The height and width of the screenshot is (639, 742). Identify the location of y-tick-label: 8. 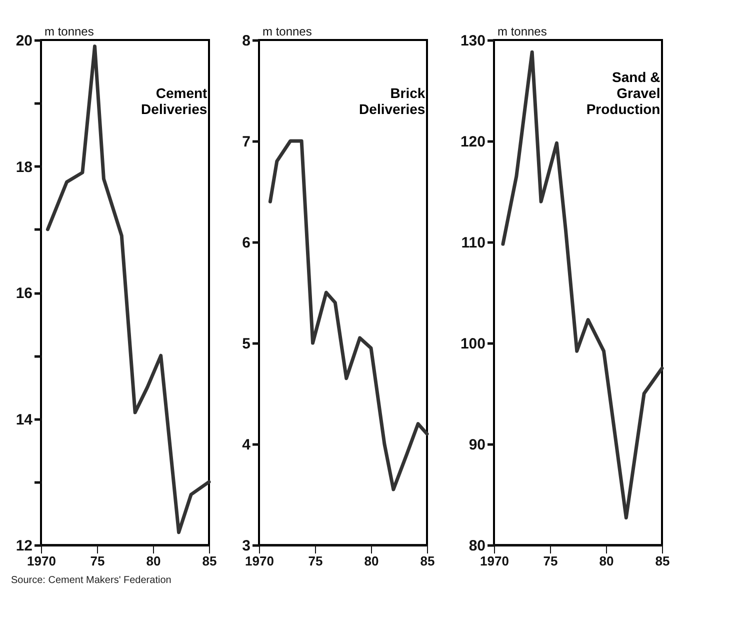
(246, 41).